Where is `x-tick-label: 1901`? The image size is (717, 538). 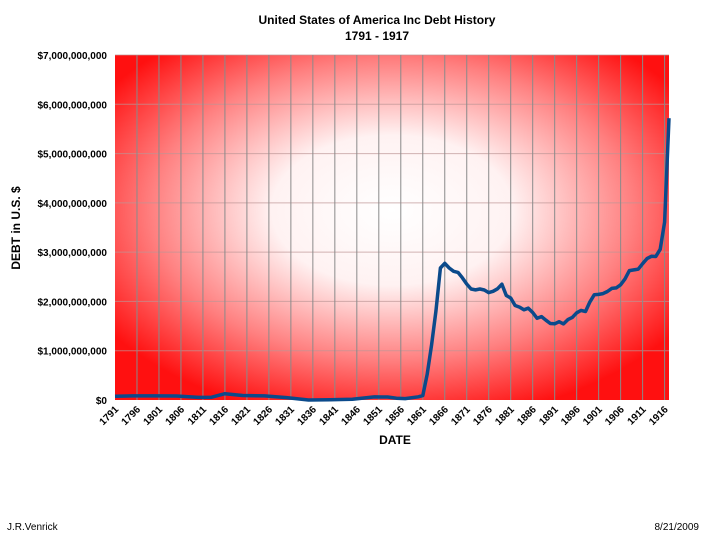
x-tick-label: 1901 is located at coordinates (593, 416).